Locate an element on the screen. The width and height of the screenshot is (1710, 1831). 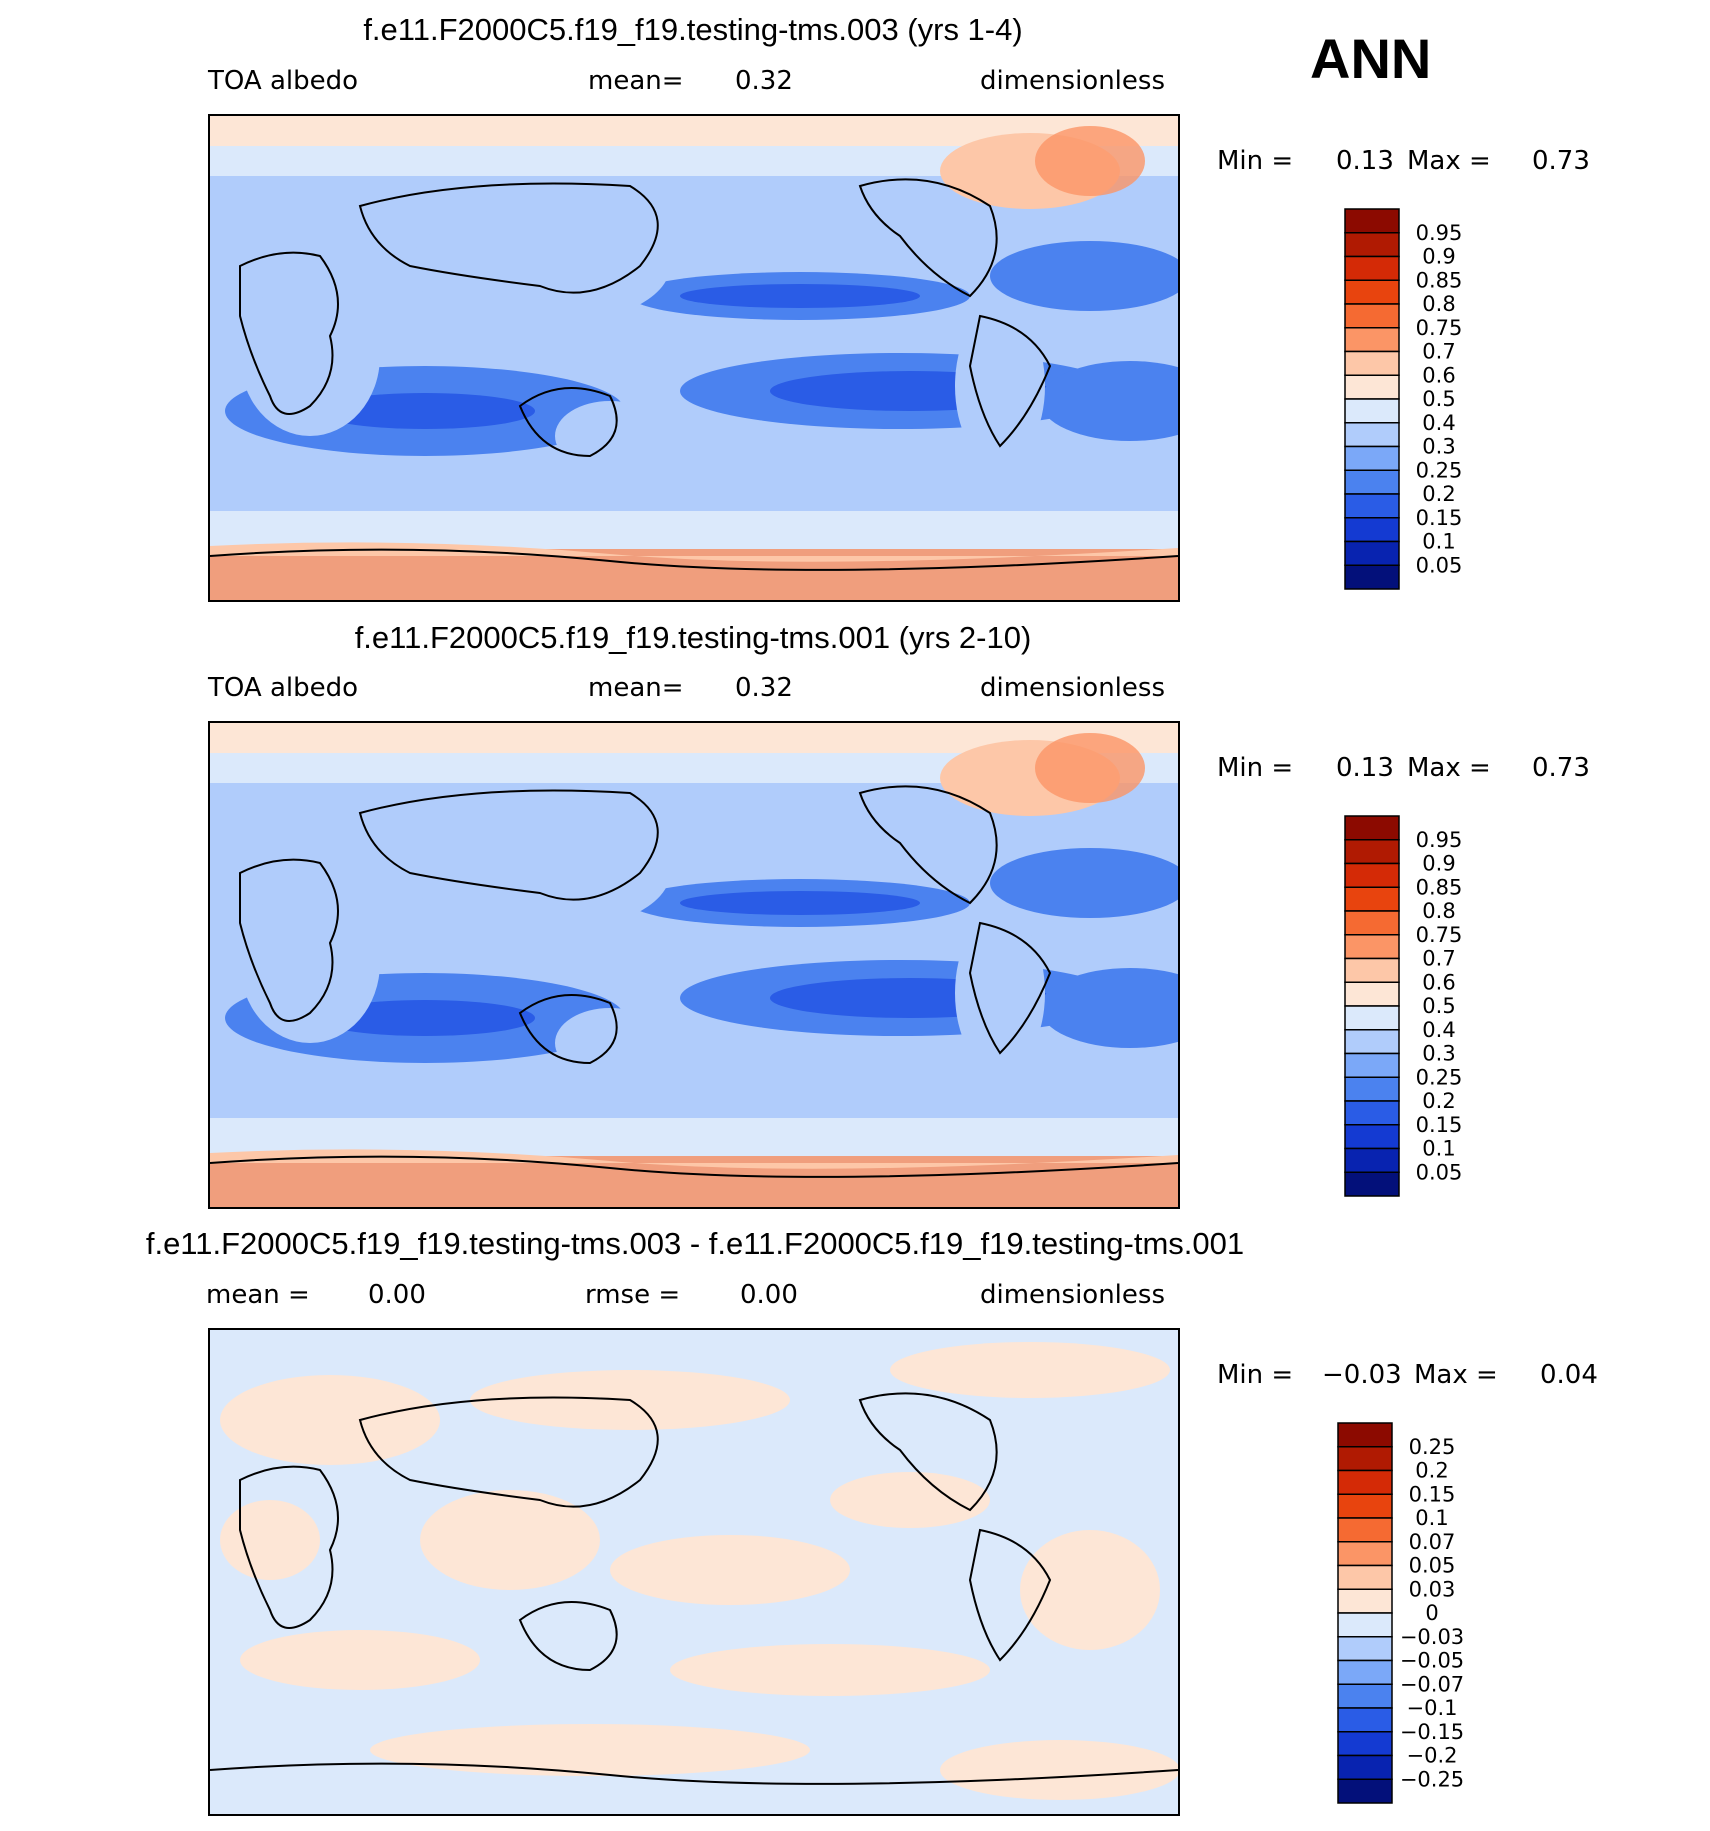
colorbar-tick-label: −0.07 is located at coordinates (1432, 1684).